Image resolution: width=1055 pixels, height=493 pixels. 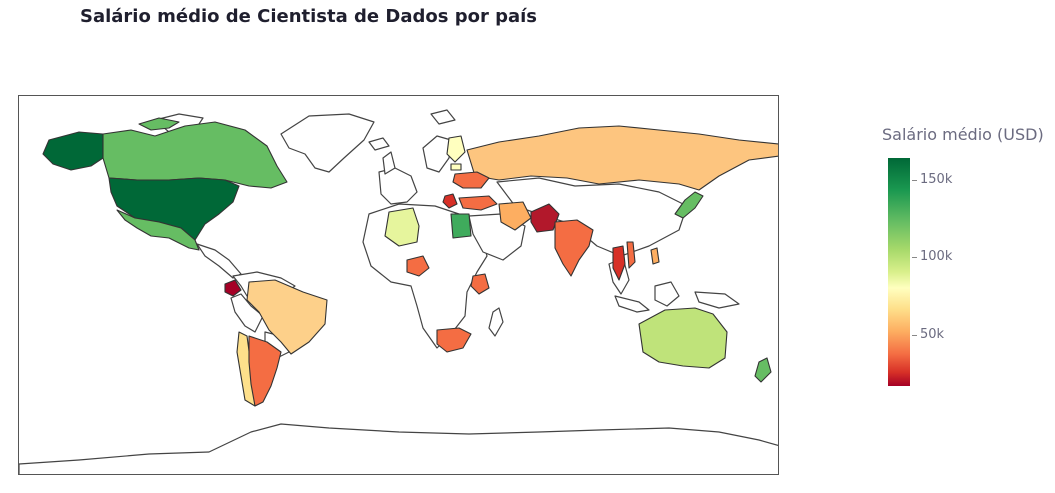 What do you see at coordinates (914, 335) in the screenshot?
I see `colorbar-tick-50k` at bounding box center [914, 335].